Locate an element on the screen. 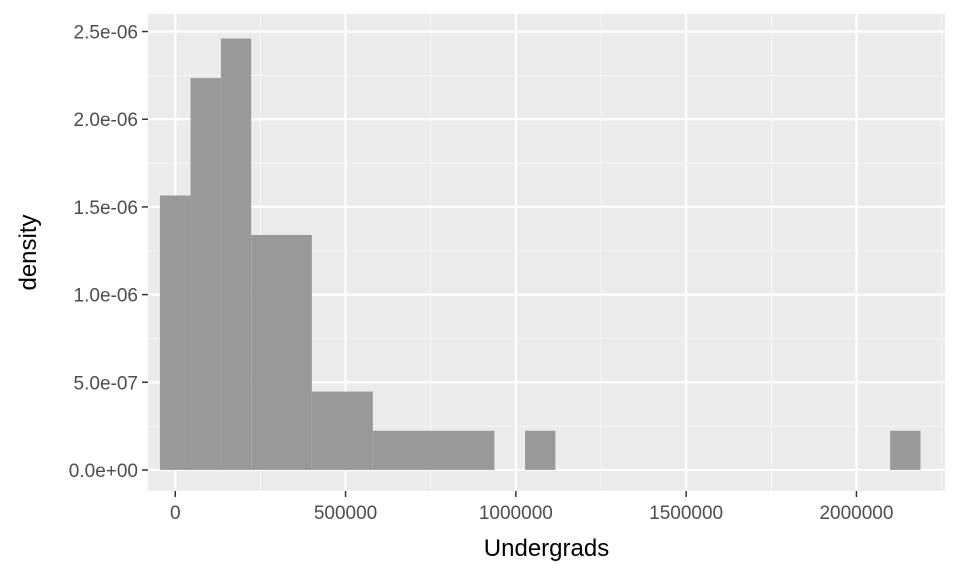 The width and height of the screenshot is (960, 576). x-tick-label: 2000000 is located at coordinates (856, 513).